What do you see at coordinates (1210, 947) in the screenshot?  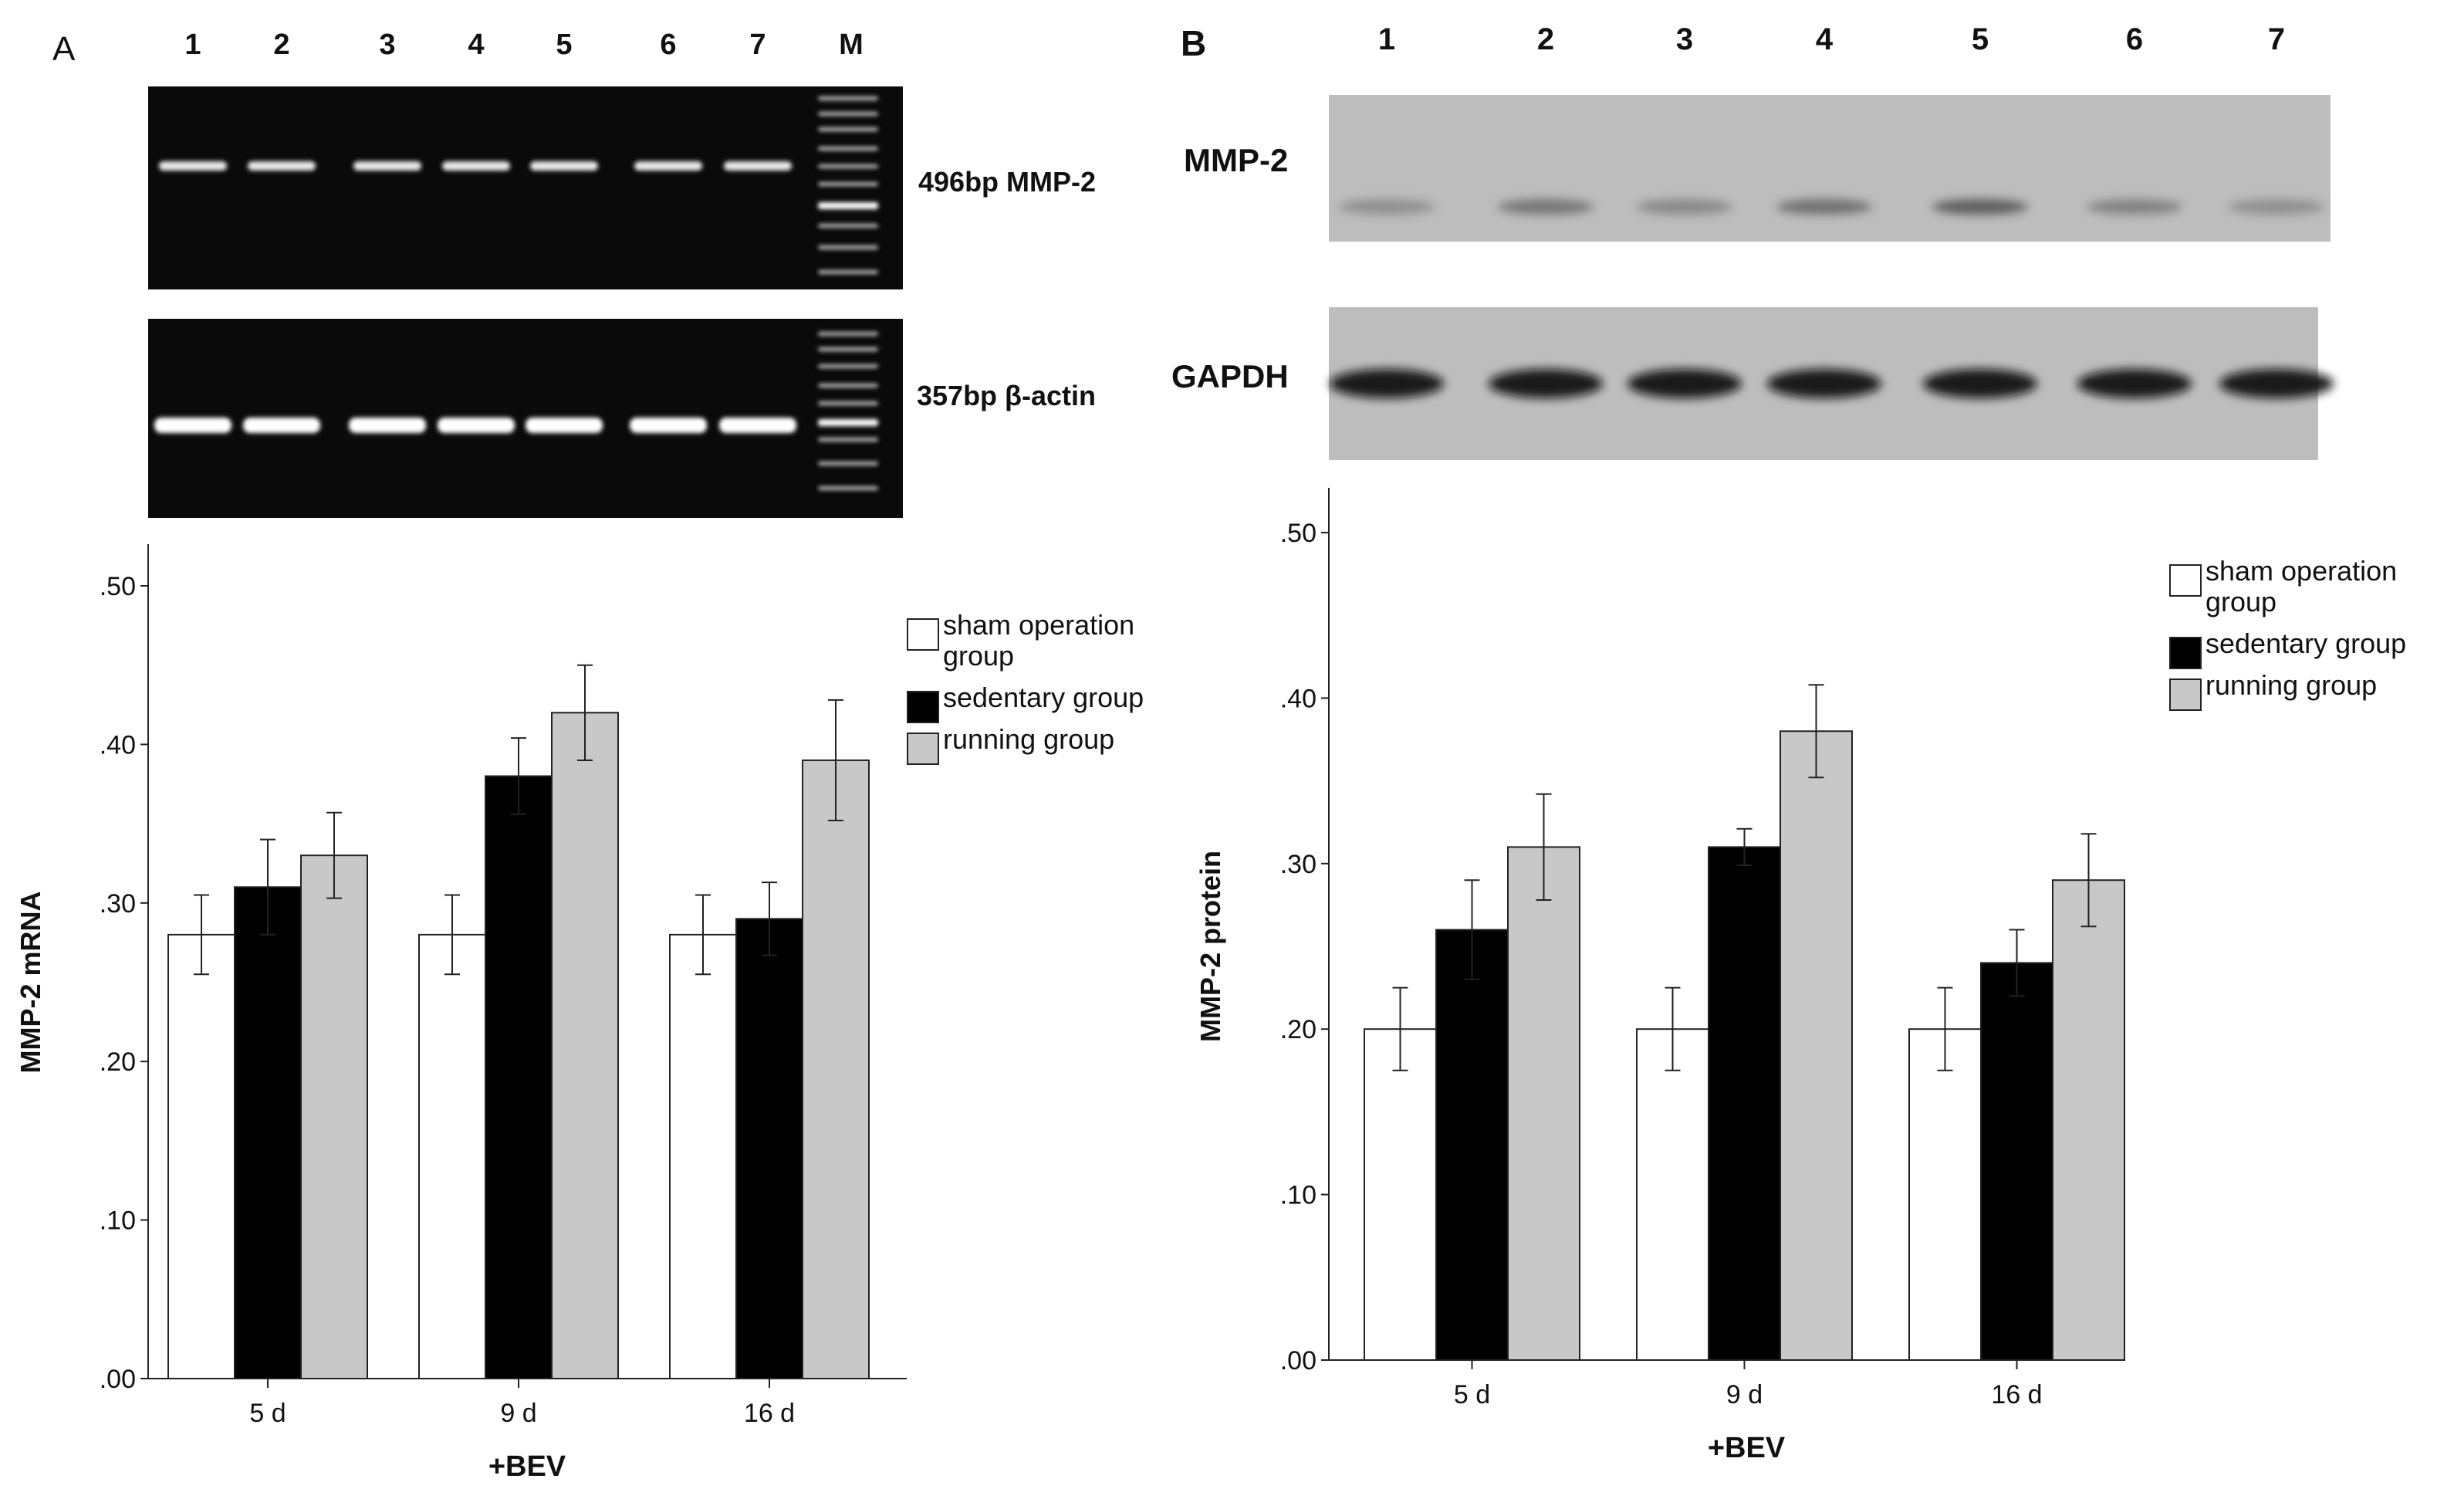 I see `y-axis-label: MMP-2 protein` at bounding box center [1210, 947].